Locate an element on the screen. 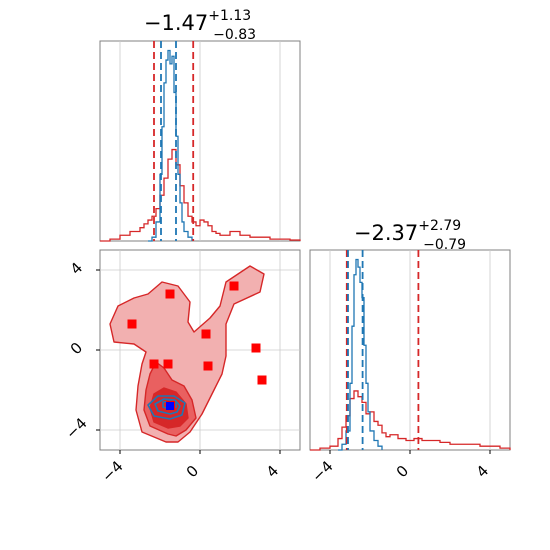 The width and height of the screenshot is (550, 550). gridlines-top-left is located at coordinates (200, 141).